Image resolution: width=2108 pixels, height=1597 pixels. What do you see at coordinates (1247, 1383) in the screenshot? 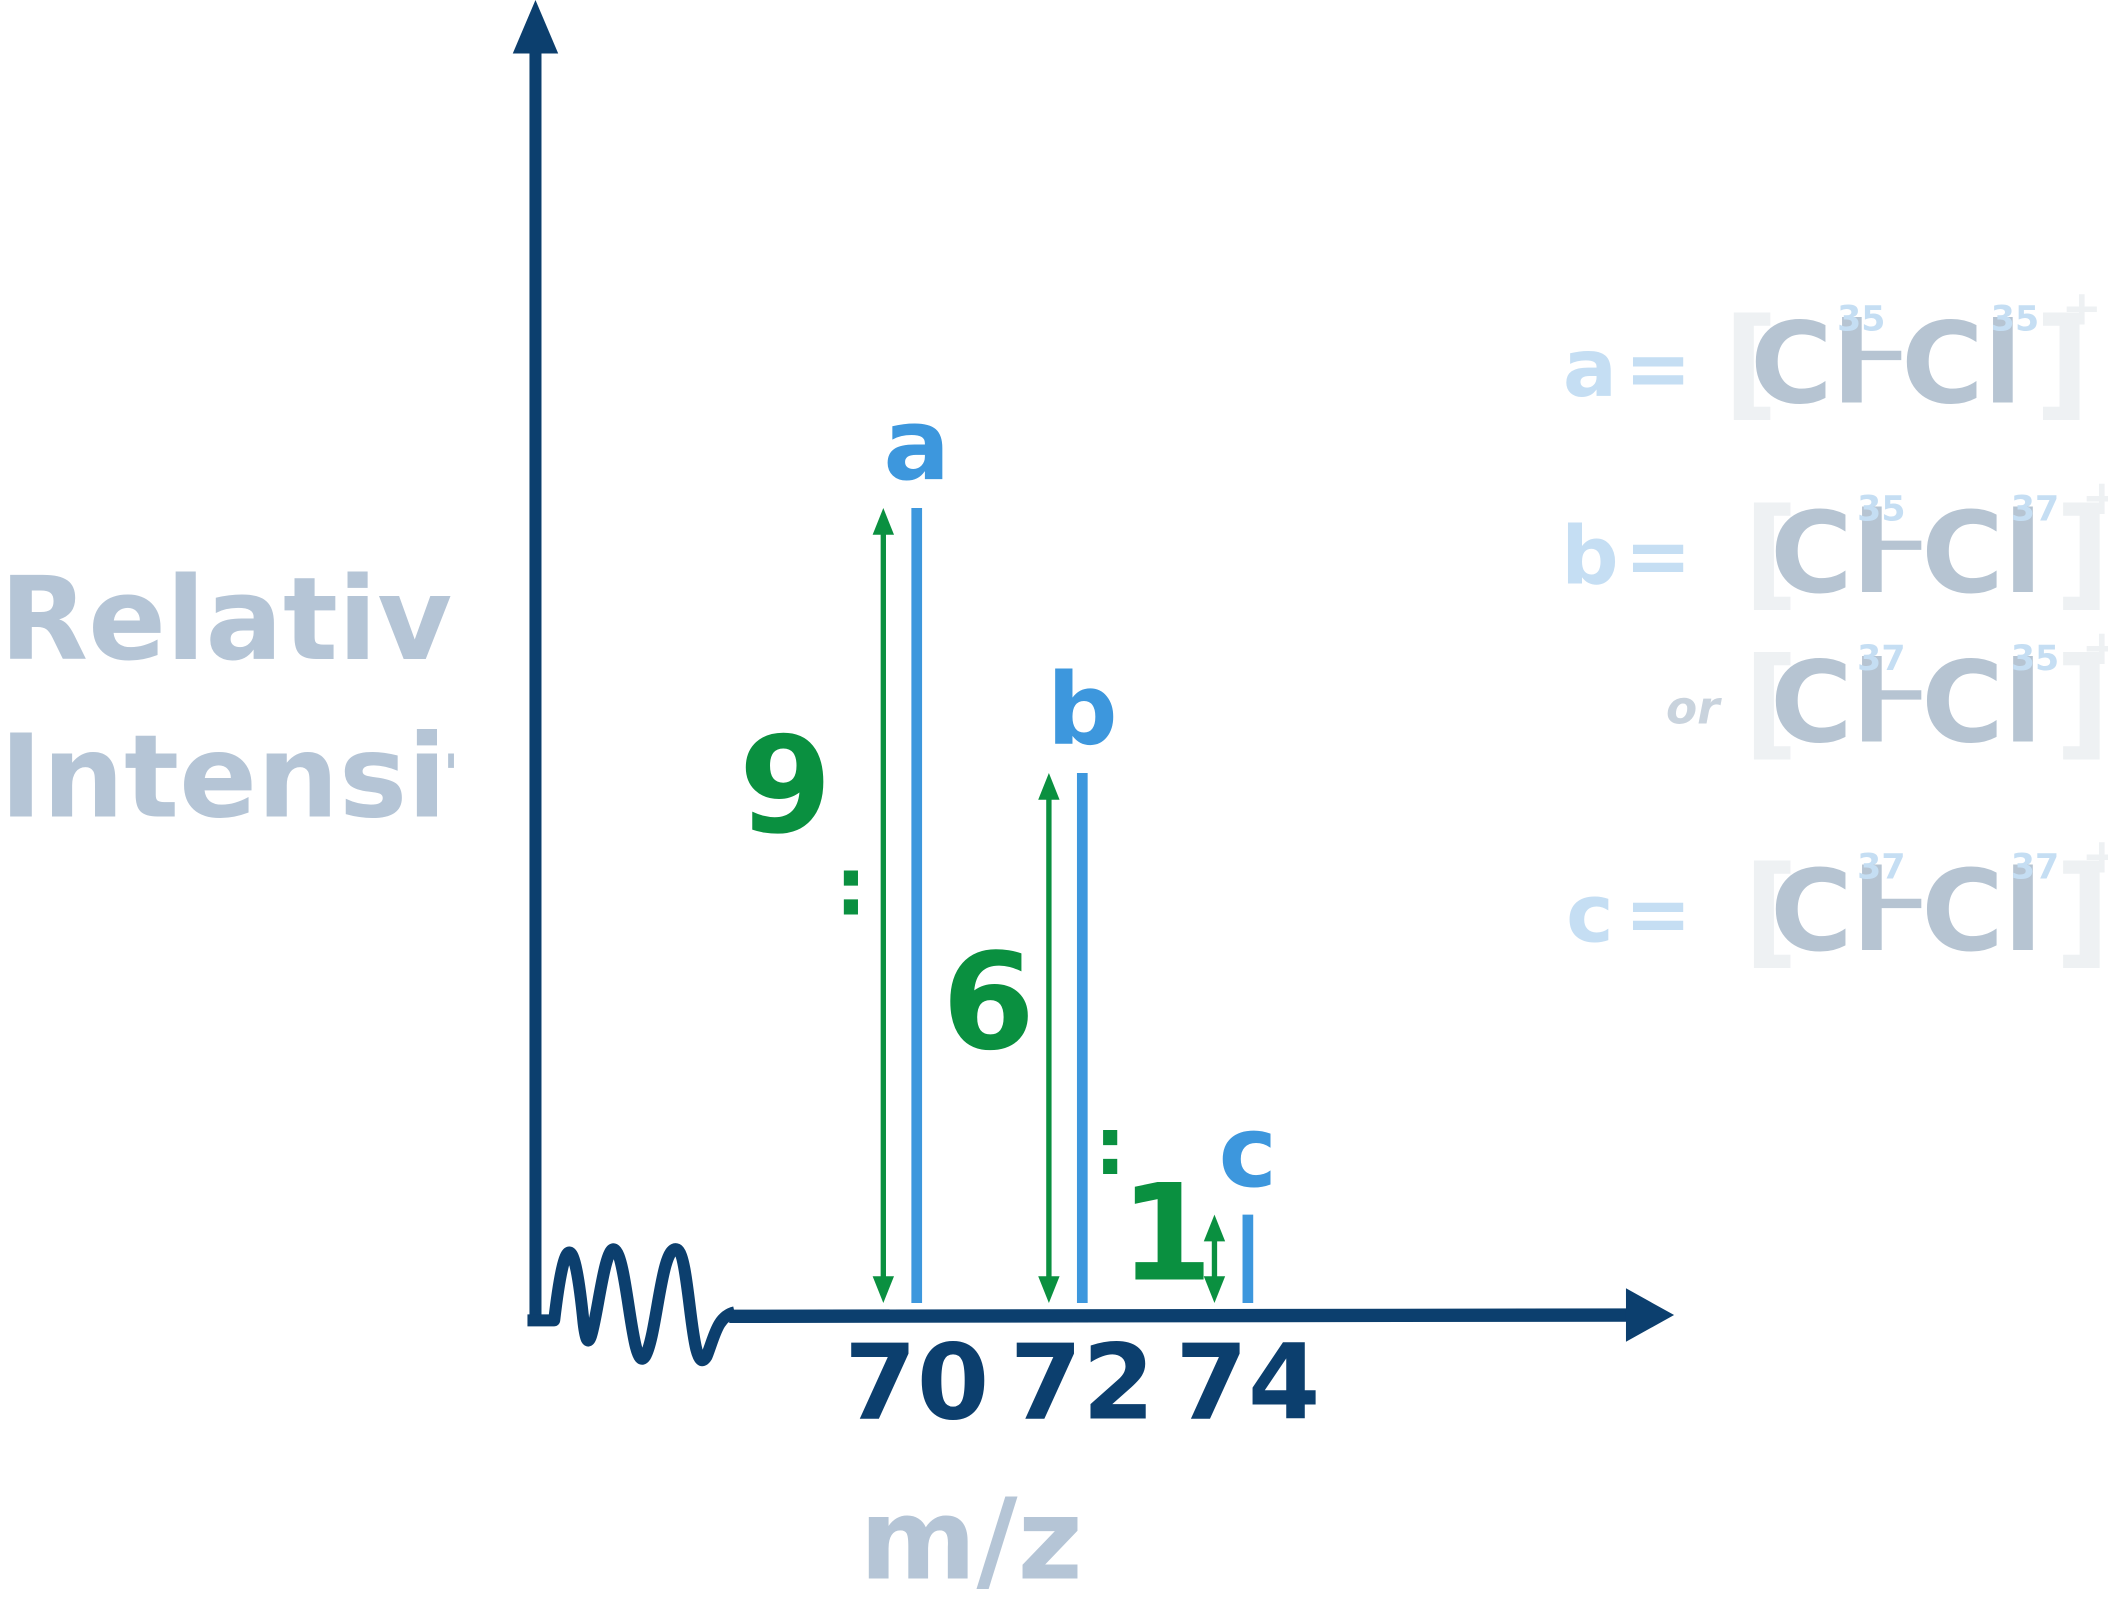
I see `x-tick-label: 74` at bounding box center [1247, 1383].